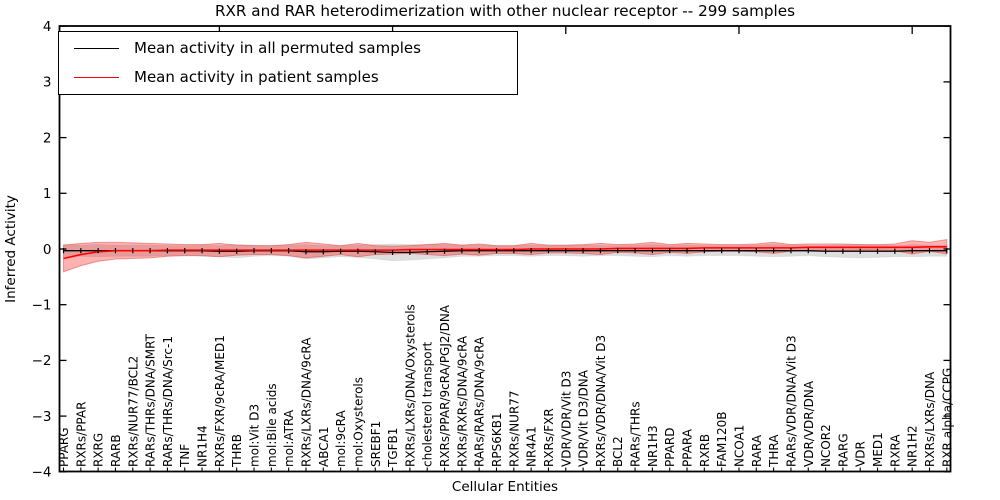  Describe the element at coordinates (861, 454) in the screenshot. I see `x-tick-label: VDR` at that location.